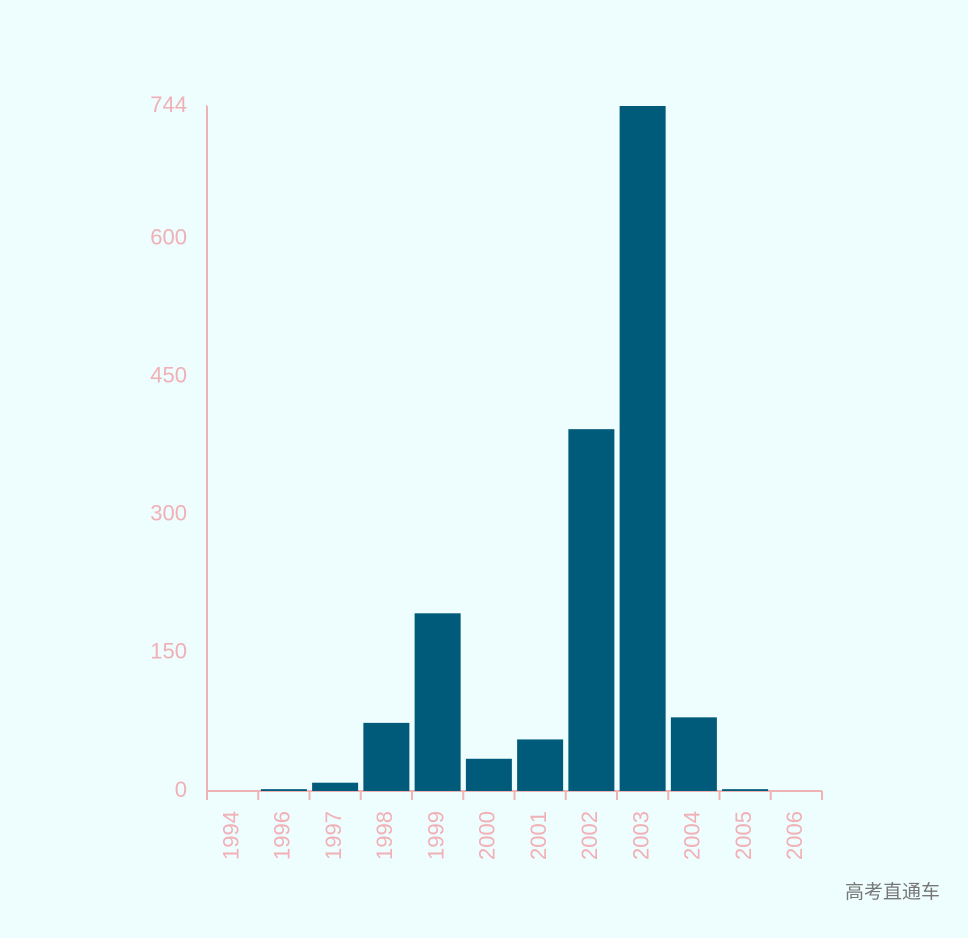  I want to click on y-tick-label: 600, so click(168, 236).